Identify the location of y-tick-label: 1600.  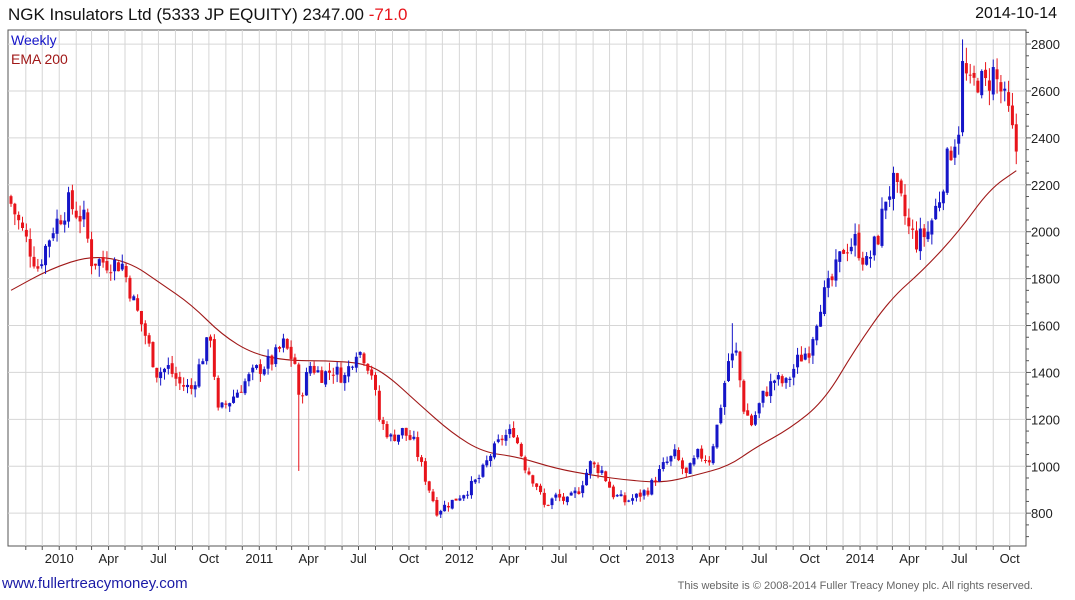
(1045, 326).